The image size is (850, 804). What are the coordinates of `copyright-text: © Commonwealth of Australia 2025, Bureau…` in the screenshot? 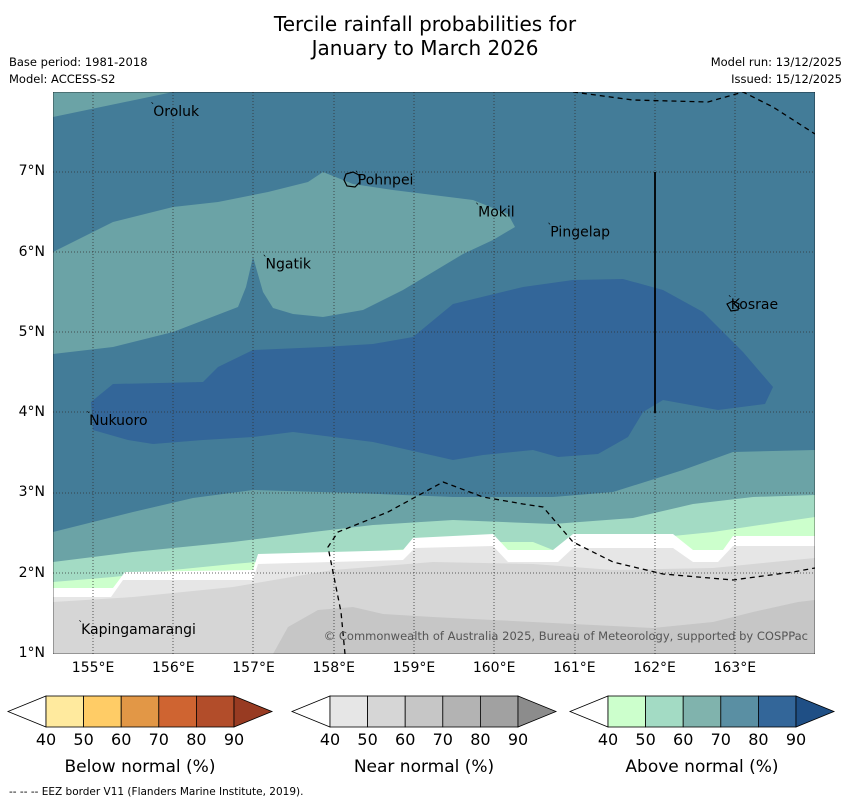 It's located at (566, 636).